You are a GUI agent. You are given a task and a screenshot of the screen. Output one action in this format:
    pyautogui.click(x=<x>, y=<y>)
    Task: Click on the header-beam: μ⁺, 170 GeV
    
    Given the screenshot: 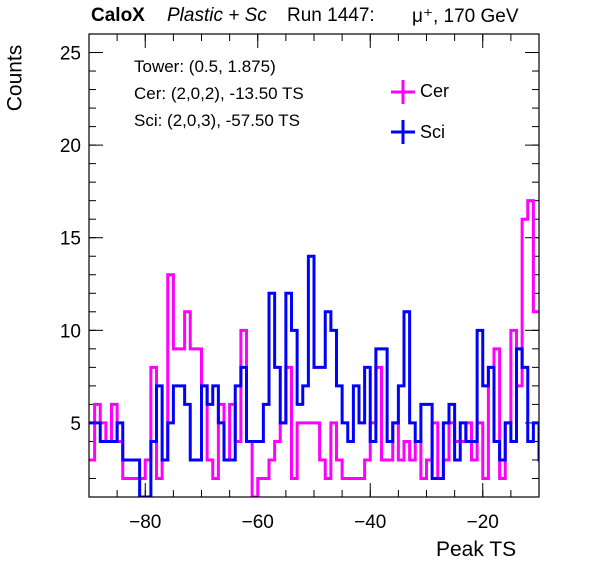 What is the action you would take?
    pyautogui.click(x=465, y=16)
    